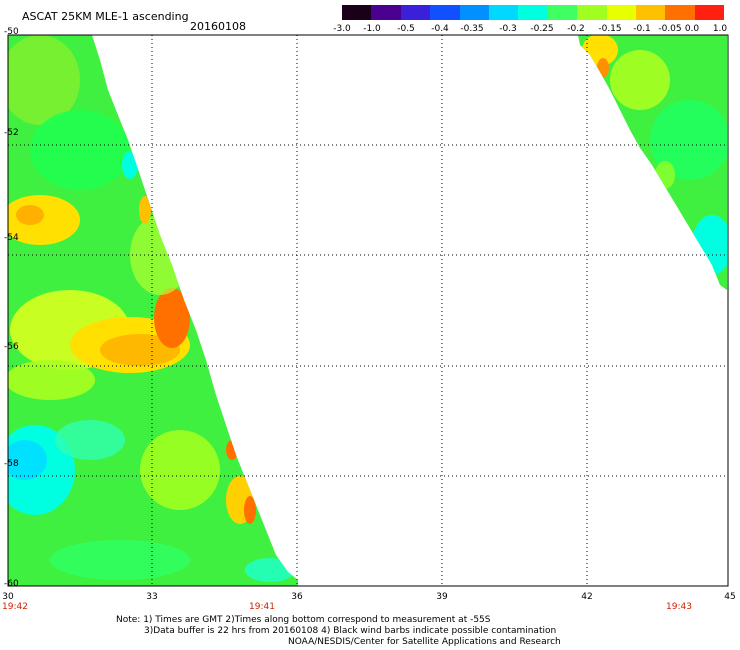 Image resolution: width=740 pixels, height=650 pixels. Describe the element at coordinates (406, 29) in the screenshot. I see `colorbar-label: -0.5` at that location.